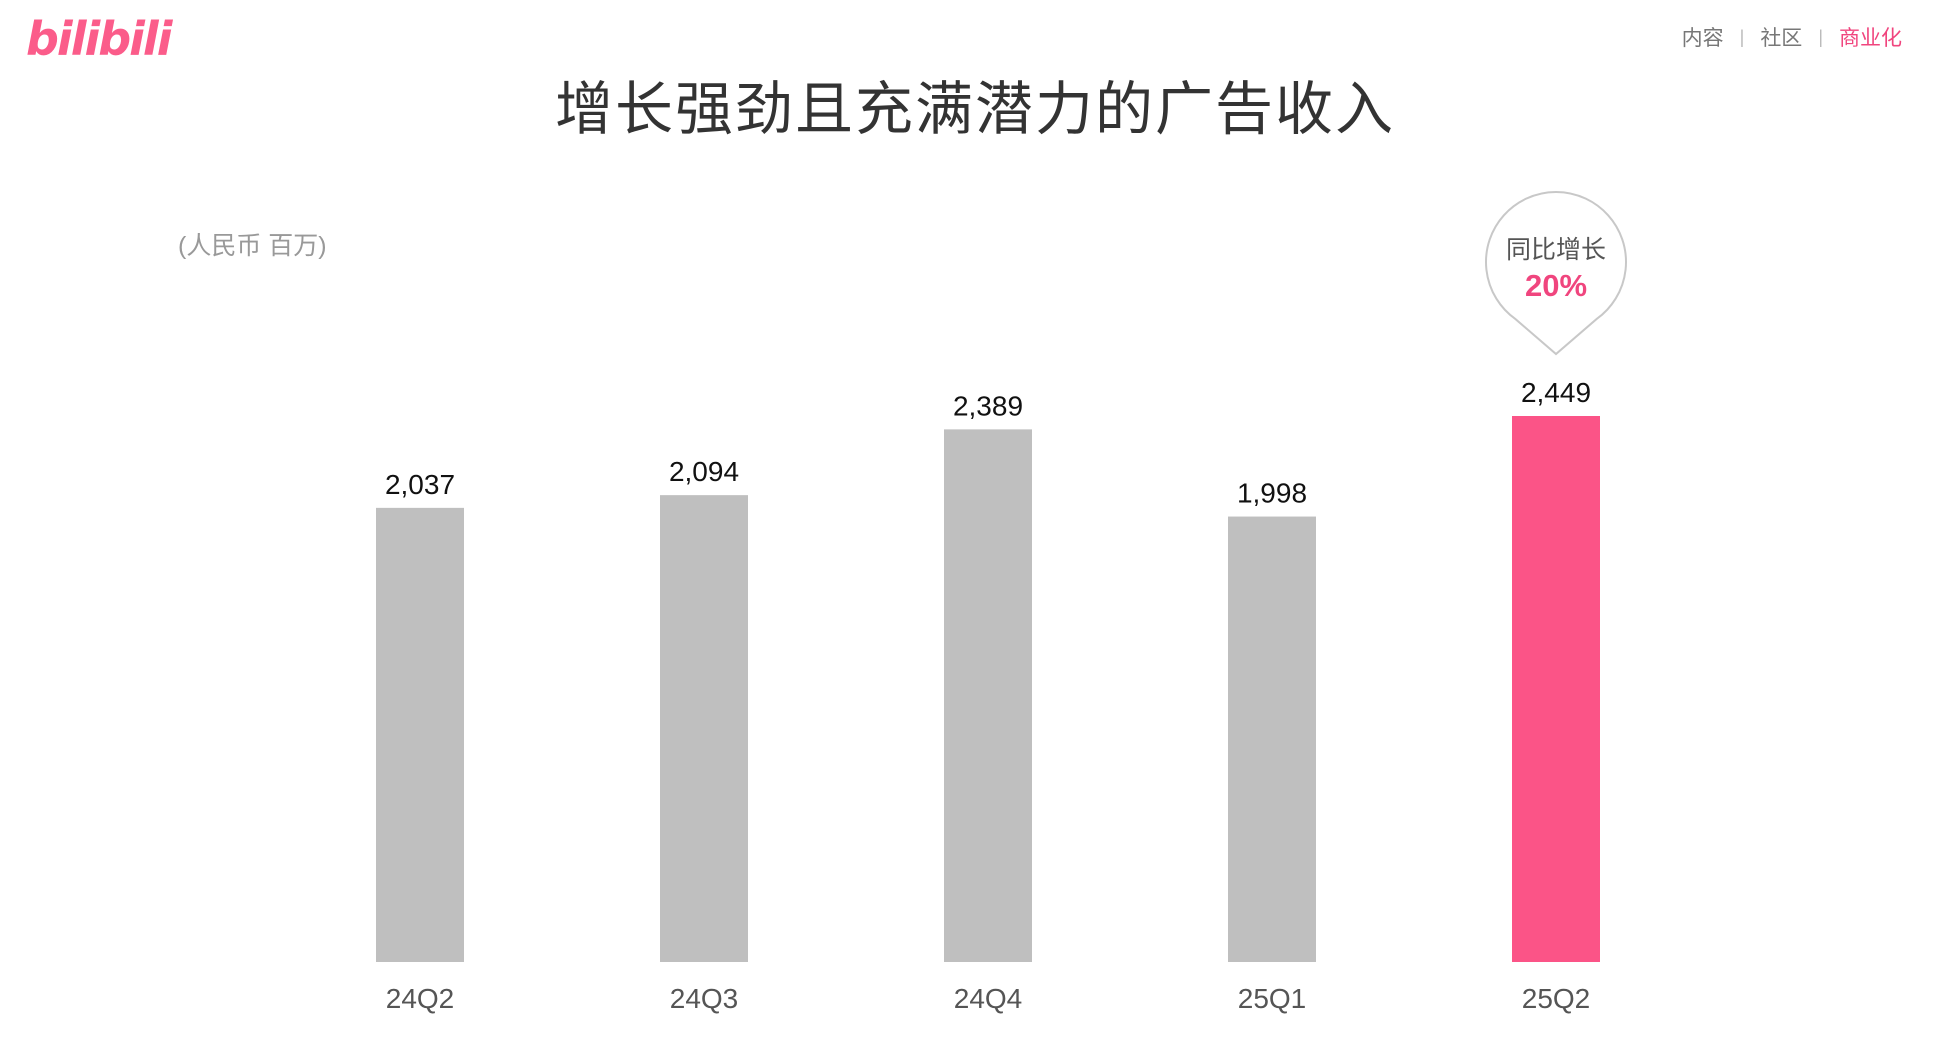  What do you see at coordinates (252, 246) in the screenshot?
I see `unit-label: (人民币 百万)` at bounding box center [252, 246].